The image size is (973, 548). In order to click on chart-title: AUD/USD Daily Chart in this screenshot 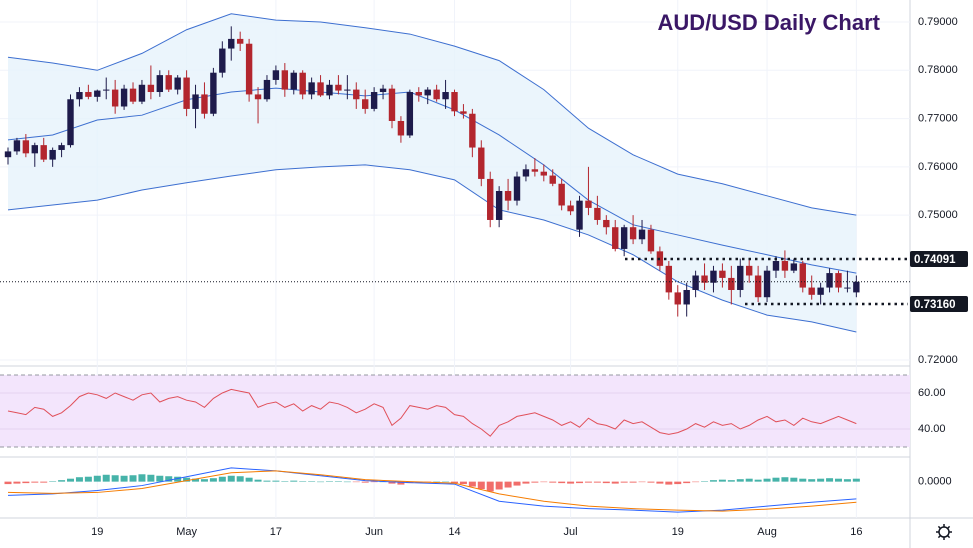, I will do `click(769, 22)`.